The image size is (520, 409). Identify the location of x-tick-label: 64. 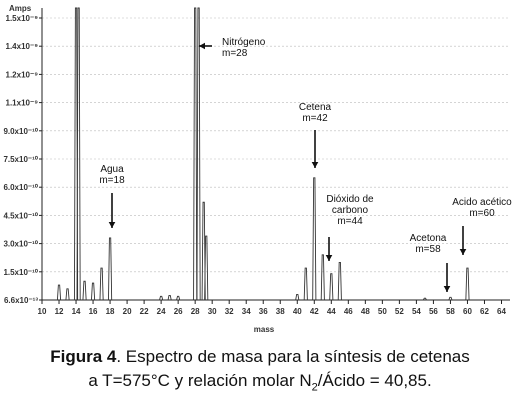
(501, 311).